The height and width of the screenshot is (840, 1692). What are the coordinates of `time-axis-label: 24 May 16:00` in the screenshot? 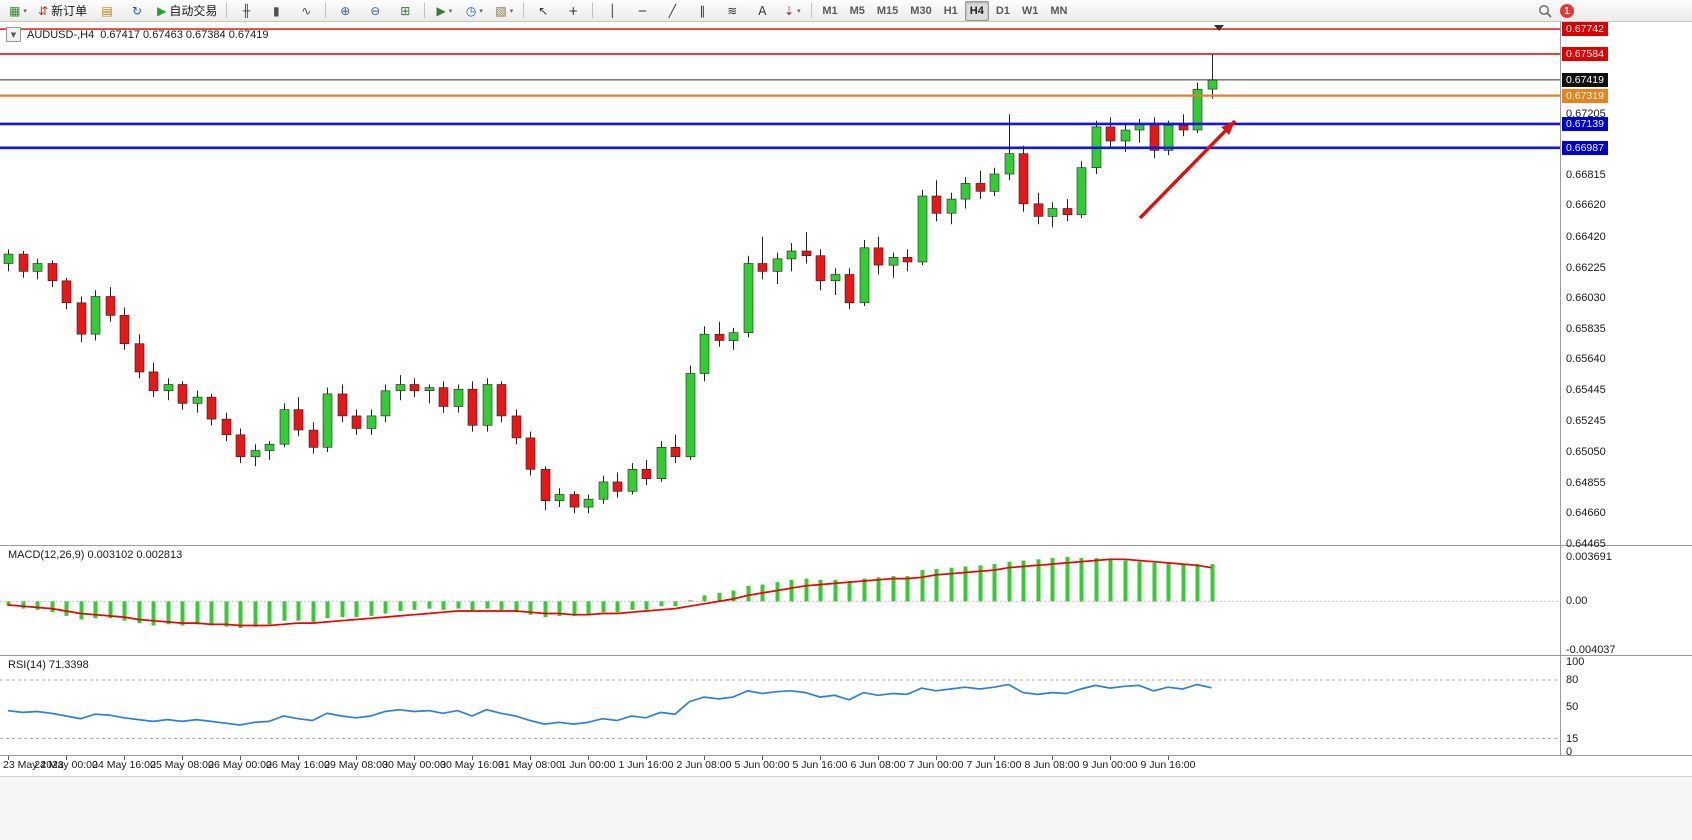 It's located at (124, 765).